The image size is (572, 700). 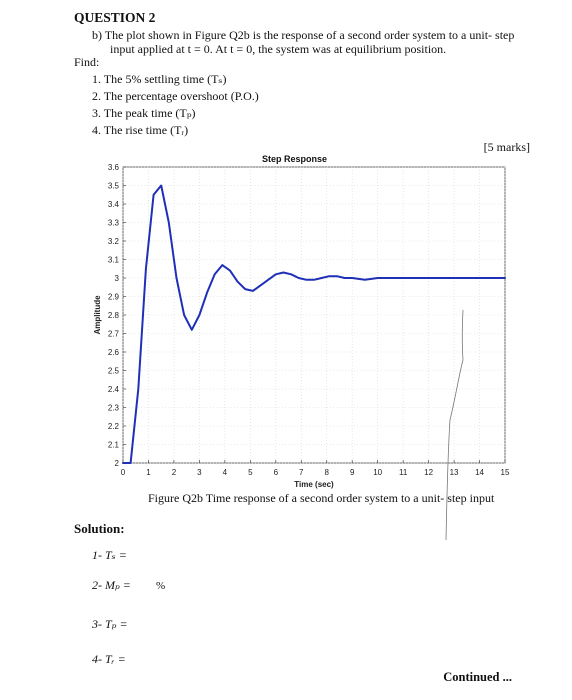 I want to click on x-tick-label: 9, so click(x=352, y=472).